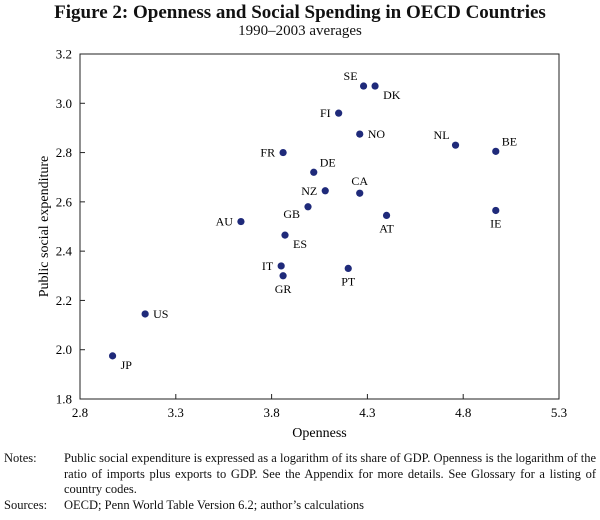  What do you see at coordinates (145, 314) in the screenshot?
I see `data-point-us` at bounding box center [145, 314].